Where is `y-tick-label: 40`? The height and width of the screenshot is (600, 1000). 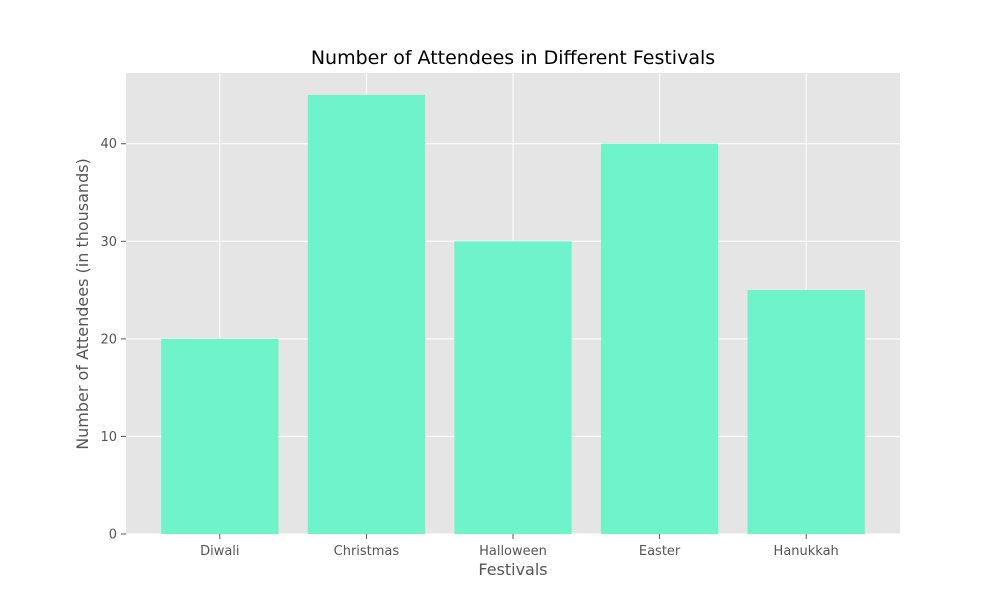 y-tick-label: 40 is located at coordinates (108, 144).